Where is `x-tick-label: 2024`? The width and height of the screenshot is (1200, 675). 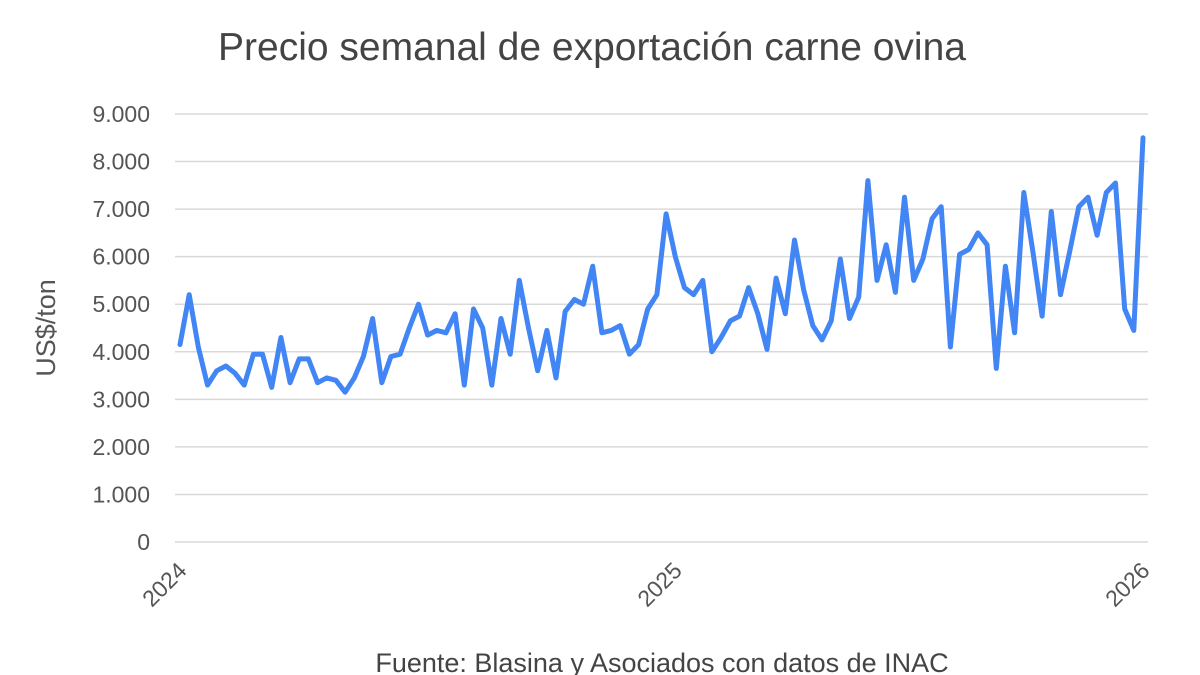 x-tick-label: 2024 is located at coordinates (164, 584).